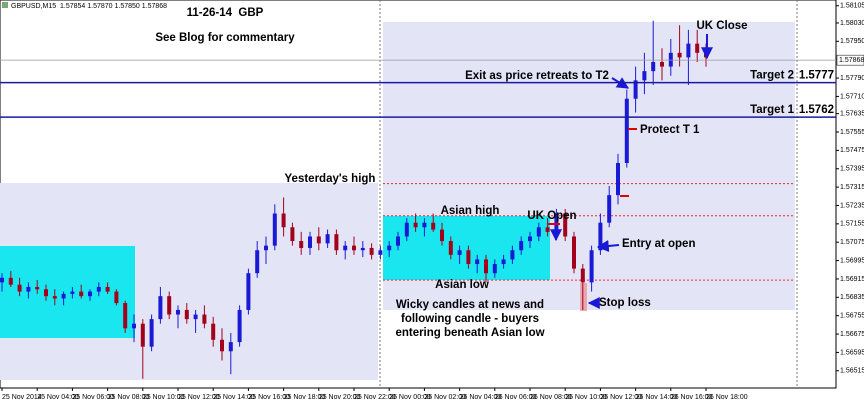 The width and height of the screenshot is (864, 404). What do you see at coordinates (537, 76) in the screenshot?
I see `annotation: Exit as price retreats to T2` at bounding box center [537, 76].